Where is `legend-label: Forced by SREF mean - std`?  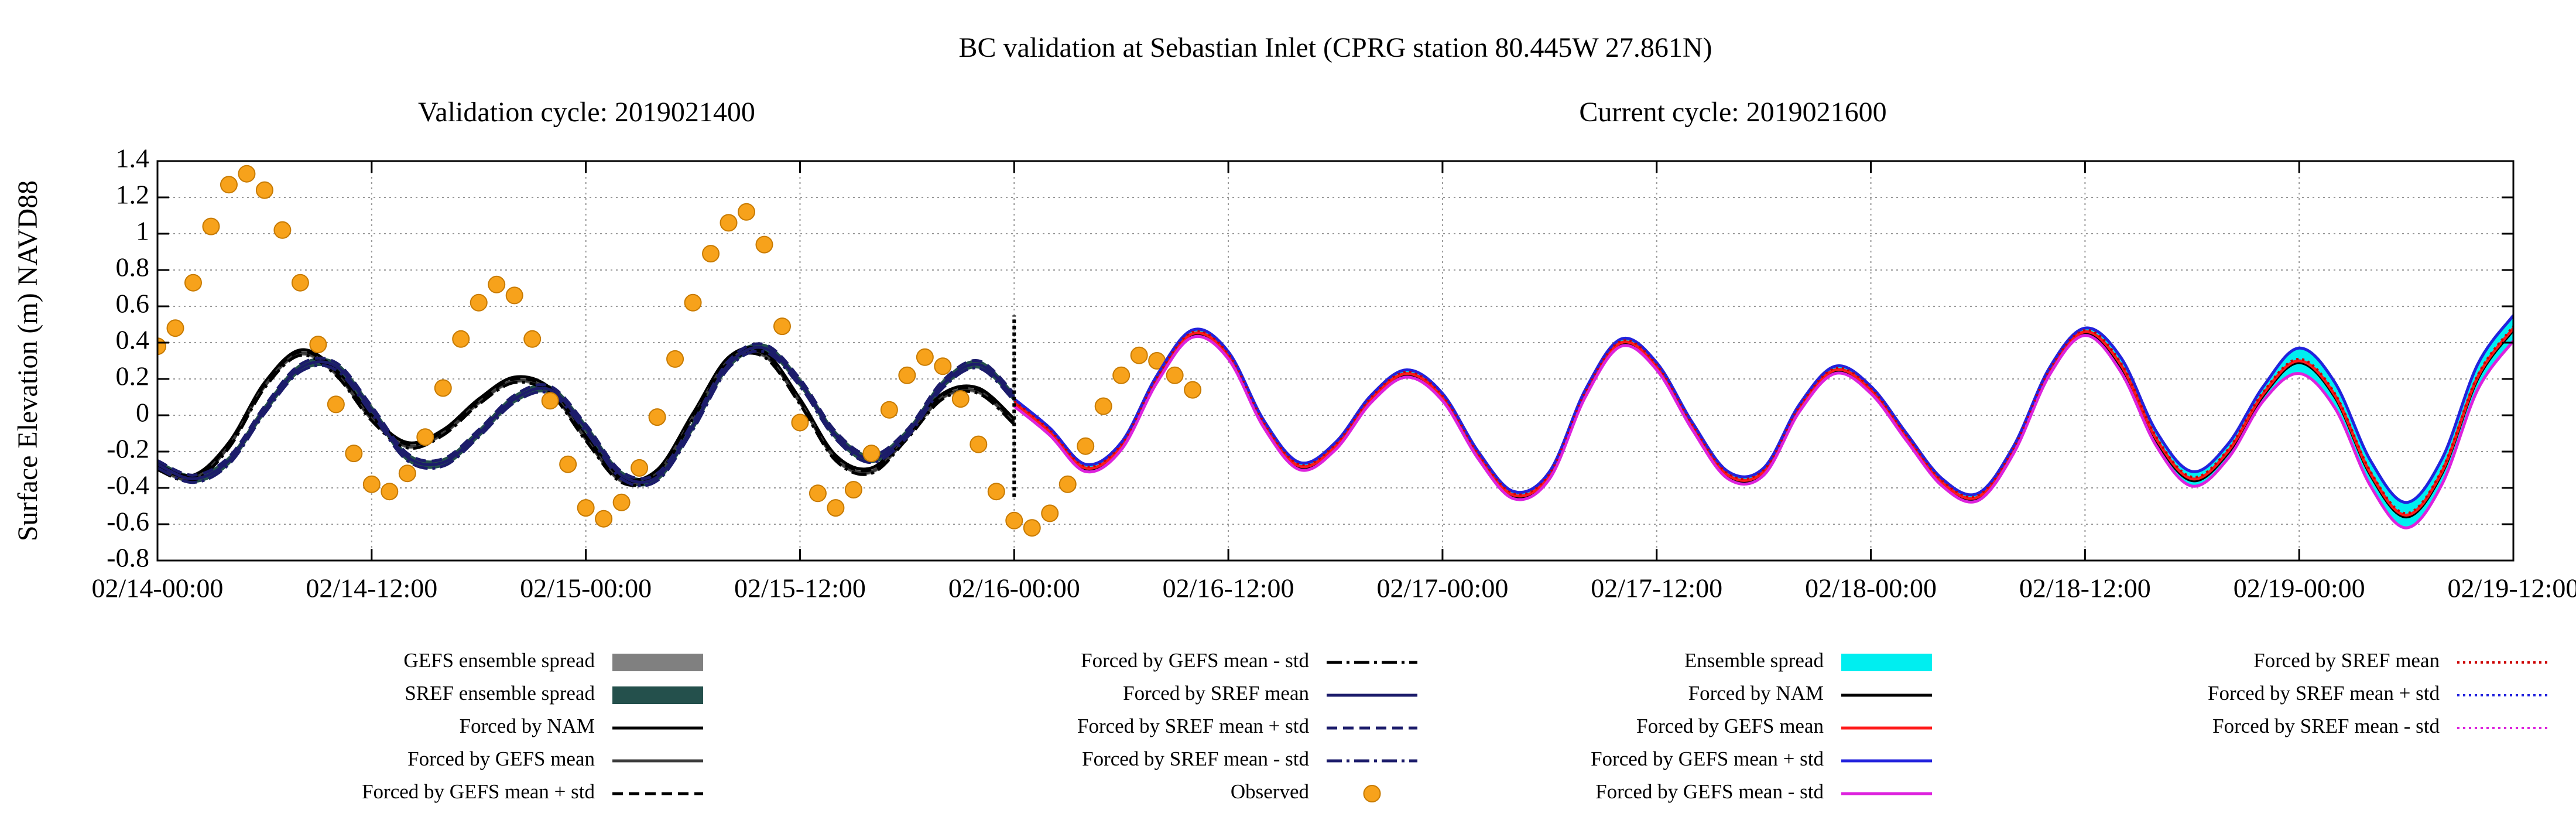 legend-label: Forced by SREF mean - std is located at coordinates (2326, 726).